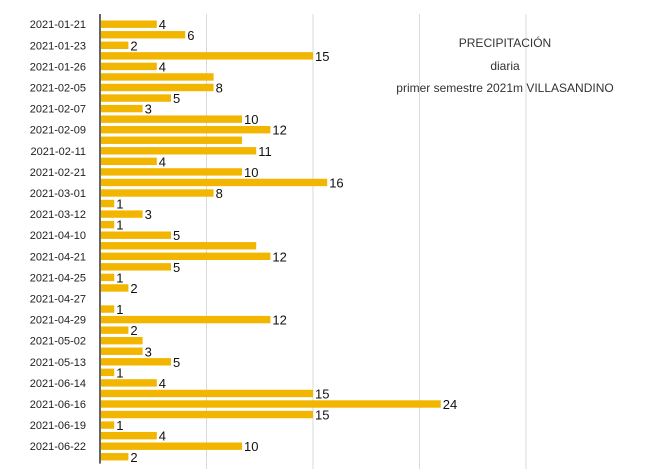 Image resolution: width=660 pixels, height=469 pixels. What do you see at coordinates (58, 342) in the screenshot?
I see `y-tick-label: 2021-05-02` at bounding box center [58, 342].